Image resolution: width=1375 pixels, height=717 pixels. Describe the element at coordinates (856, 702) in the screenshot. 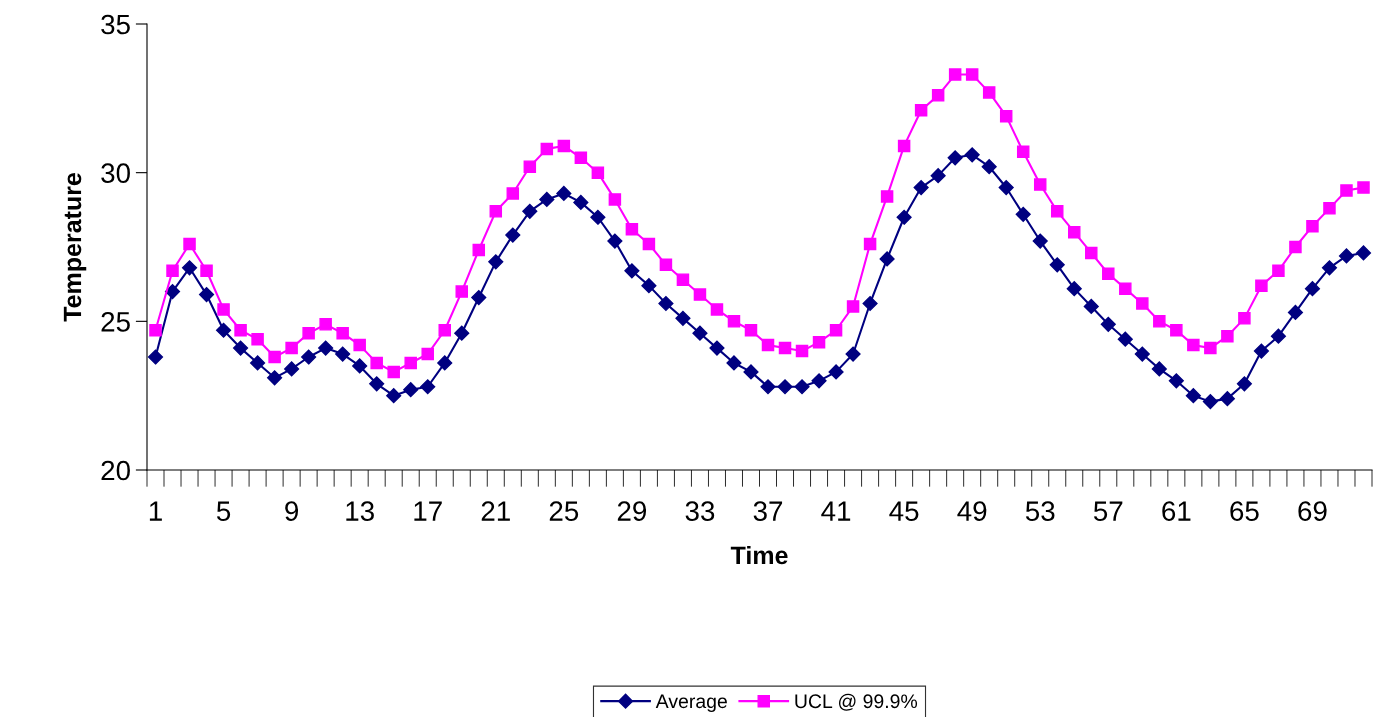

I see `legend-label: UCL @ 99.9%` at that location.